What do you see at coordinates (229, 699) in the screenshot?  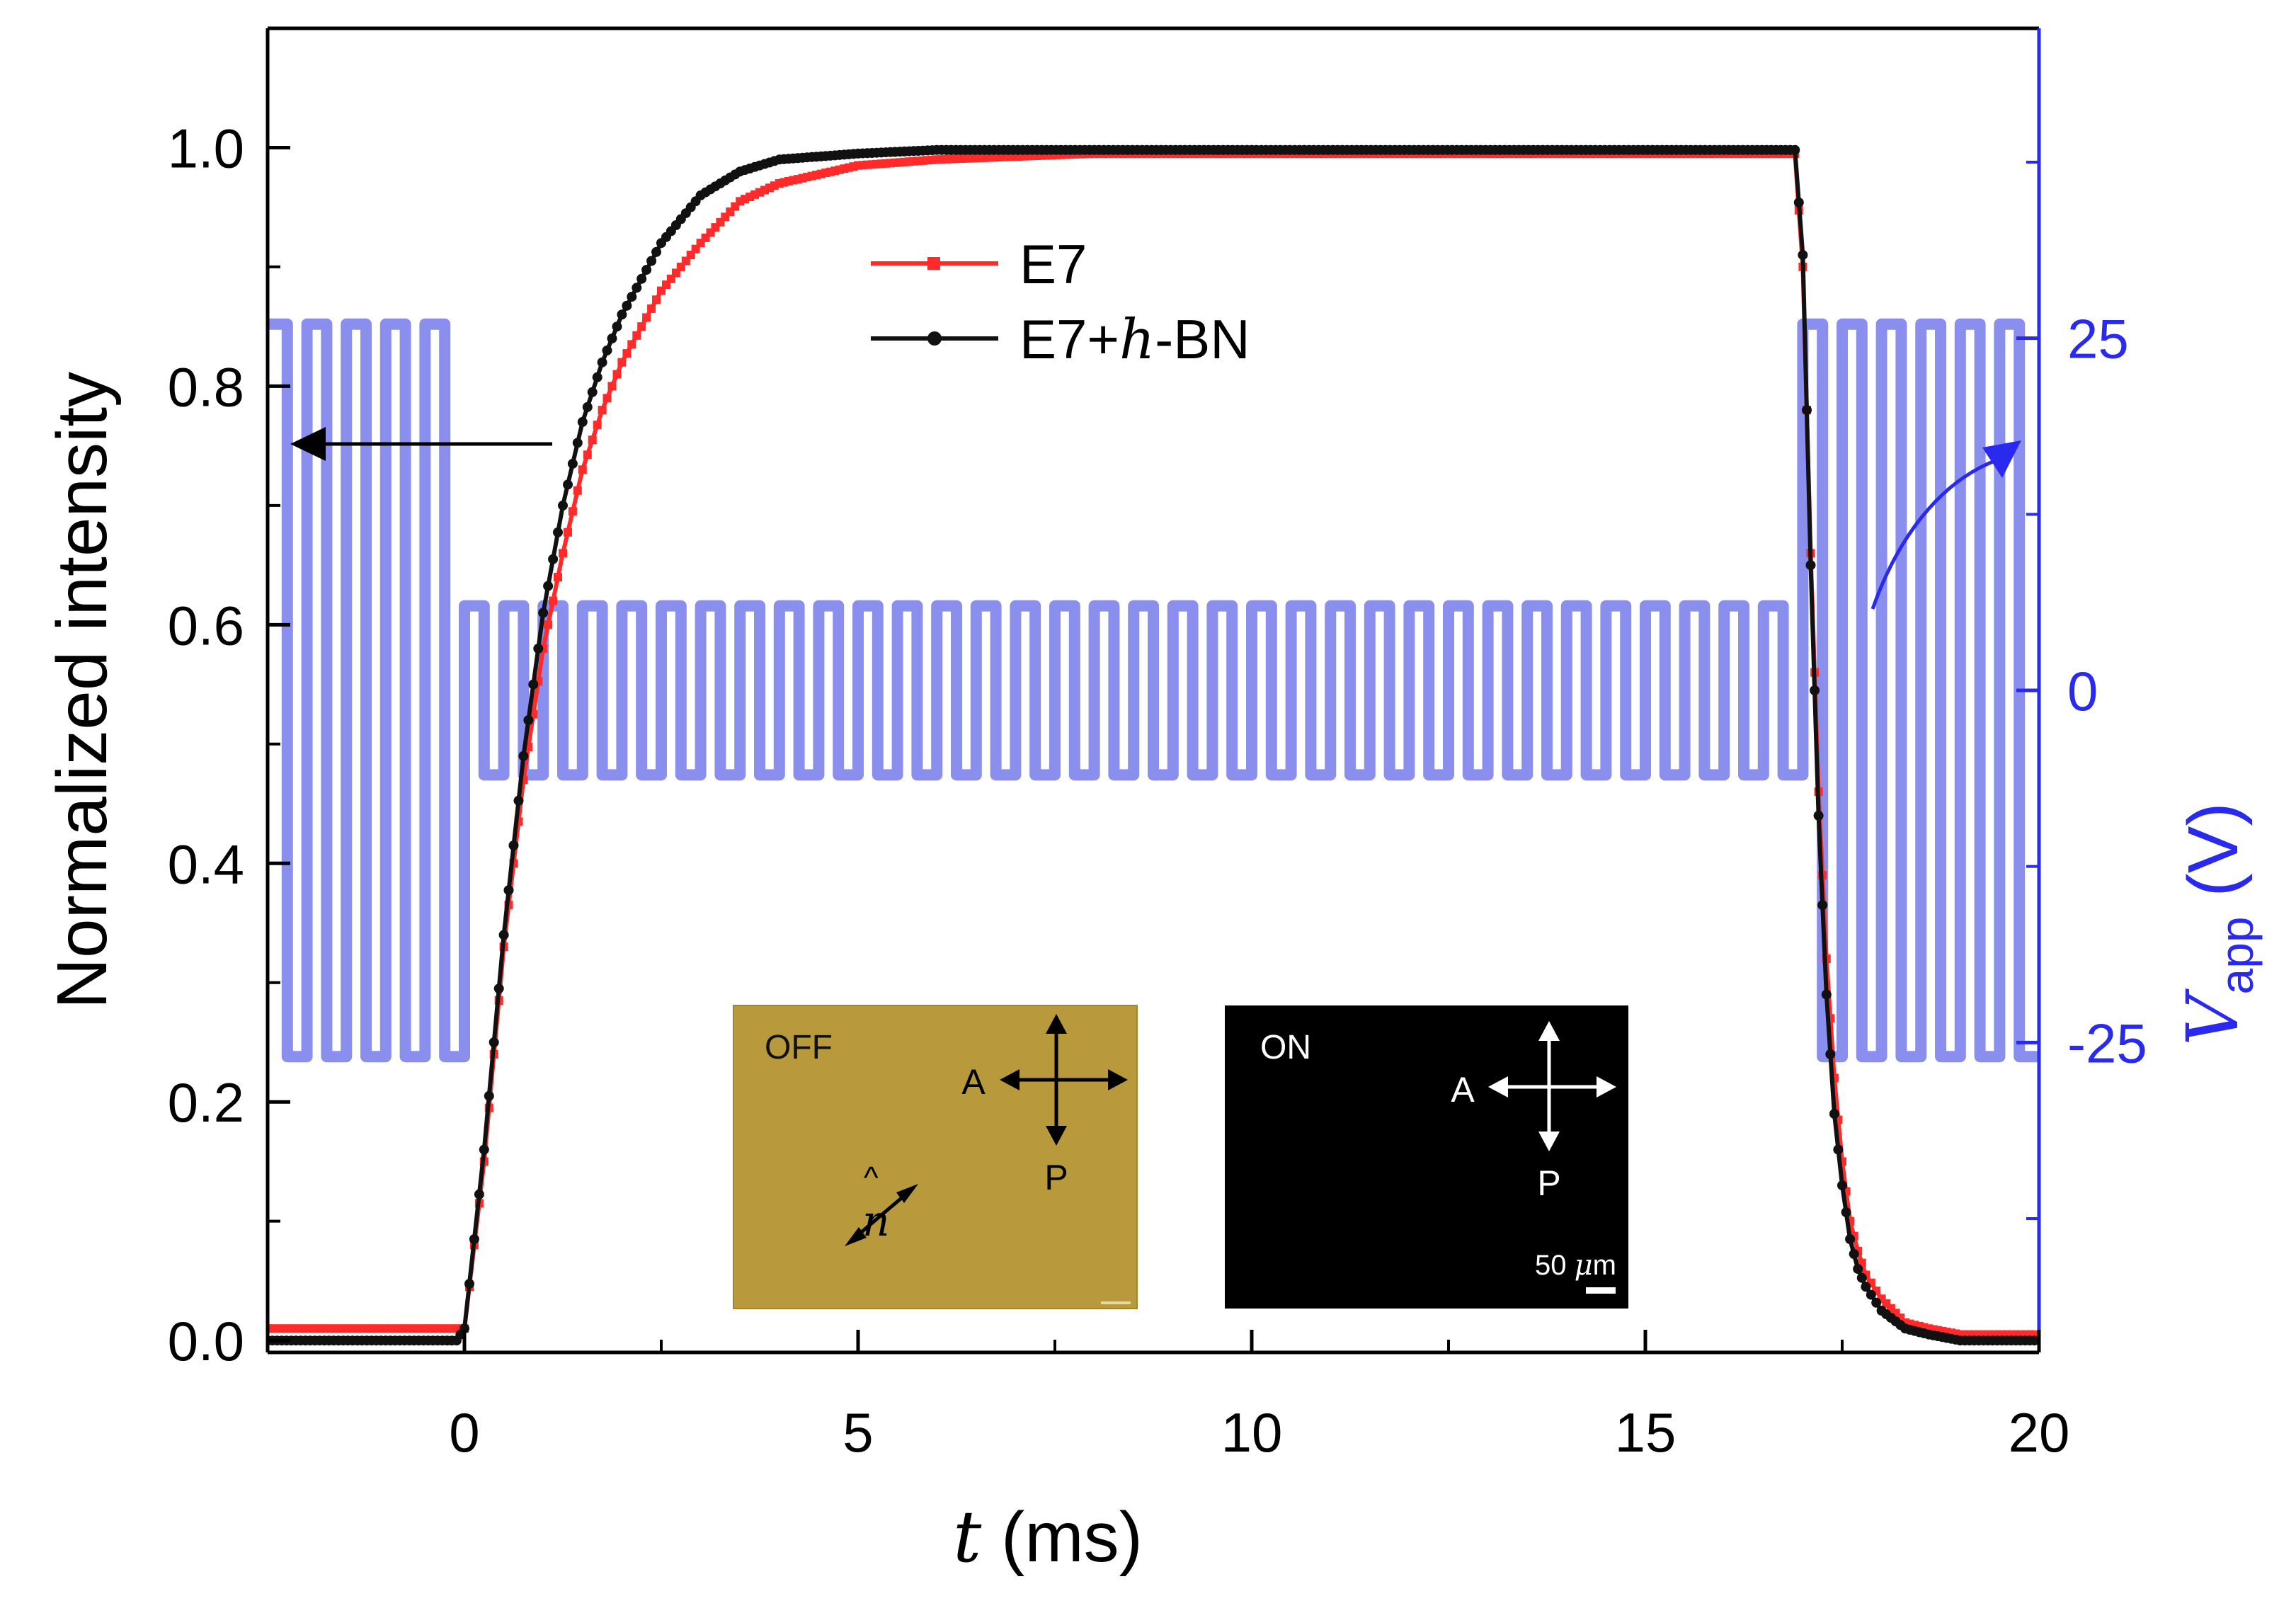 I see `y-axis-ticks: 0.0 0.2 0.4 0.6 0.8 1.0` at bounding box center [229, 699].